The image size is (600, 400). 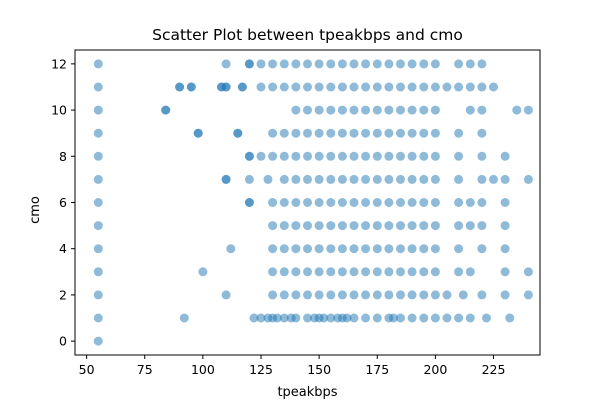 I want to click on y-tick-label: 12, so click(x=59, y=63).